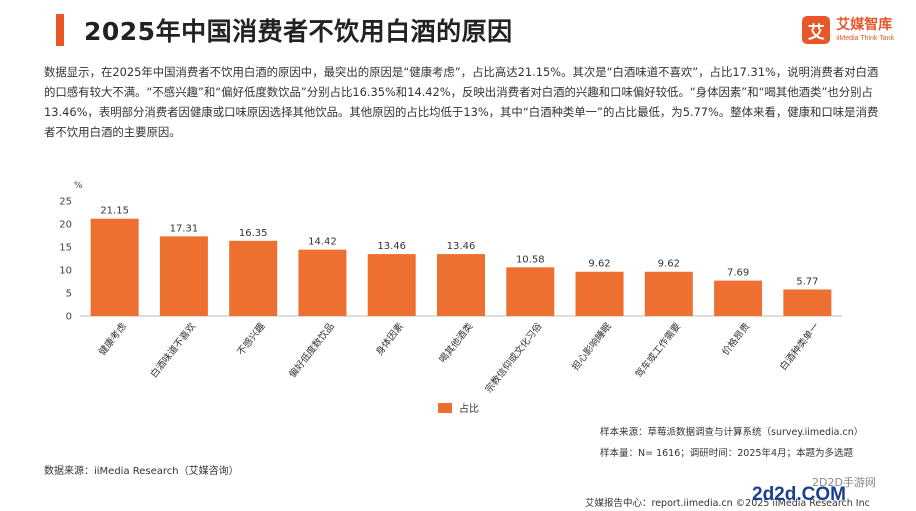 This screenshot has width=916, height=511. What do you see at coordinates (141, 471) in the screenshot?
I see `data-source: 数据来源：iiMedia Research（艾媒咨询）` at bounding box center [141, 471].